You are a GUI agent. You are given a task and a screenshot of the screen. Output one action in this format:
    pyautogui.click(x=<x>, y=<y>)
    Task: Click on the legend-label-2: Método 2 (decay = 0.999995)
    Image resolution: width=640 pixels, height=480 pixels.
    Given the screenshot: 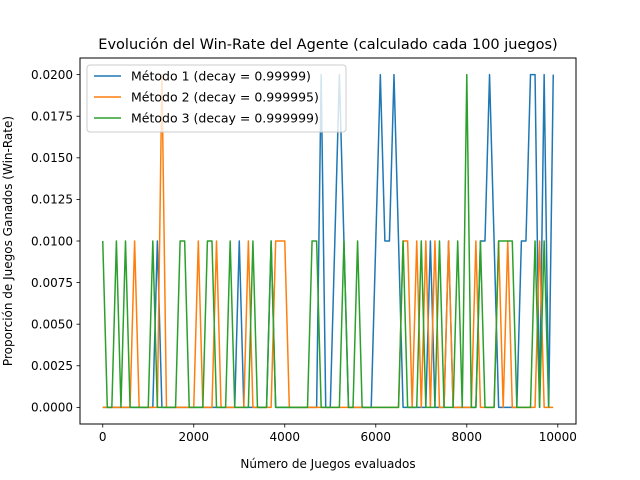 What is the action you would take?
    pyautogui.click(x=225, y=97)
    